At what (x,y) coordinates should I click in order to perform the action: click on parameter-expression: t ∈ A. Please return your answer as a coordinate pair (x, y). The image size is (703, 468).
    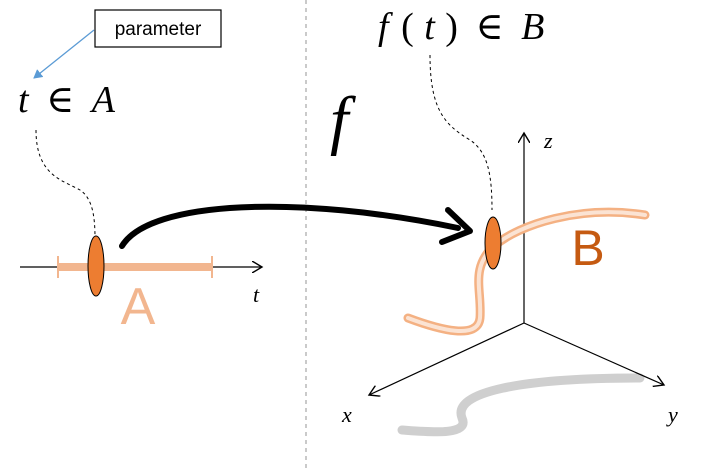
    Looking at the image, I should click on (67, 100).